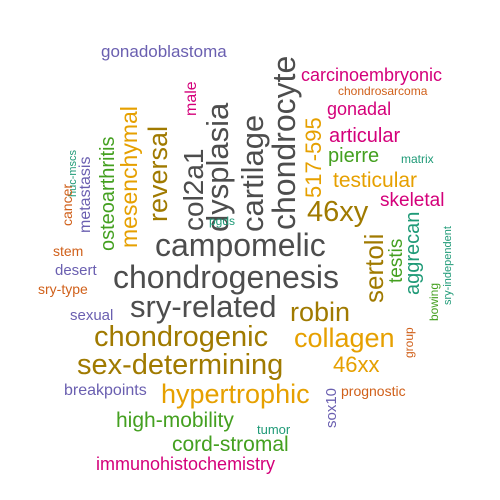 Image resolution: width=500 pixels, height=500 pixels. What do you see at coordinates (158, 173) in the screenshot?
I see `word-reversal: reversal` at bounding box center [158, 173].